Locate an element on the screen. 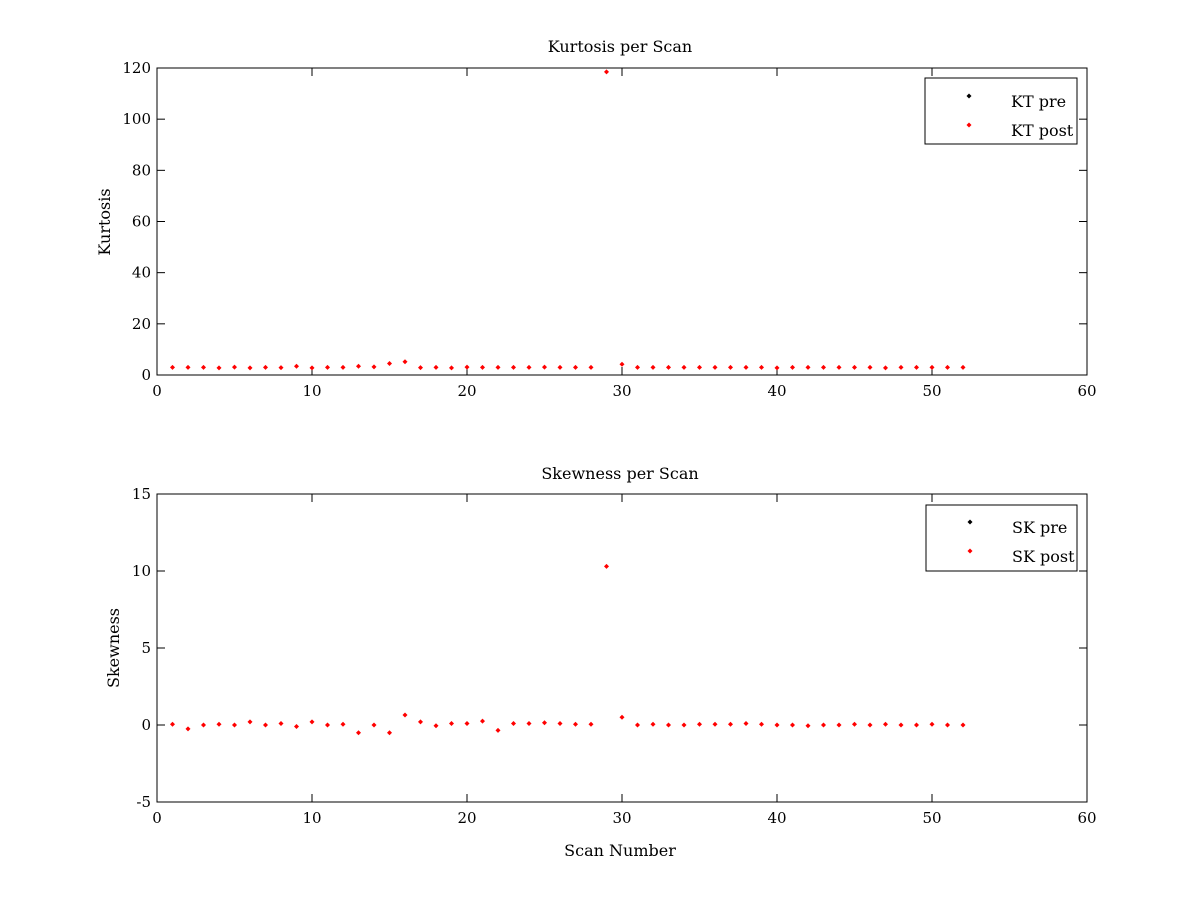  skewness-y-tick-label: 10 is located at coordinates (141, 571).